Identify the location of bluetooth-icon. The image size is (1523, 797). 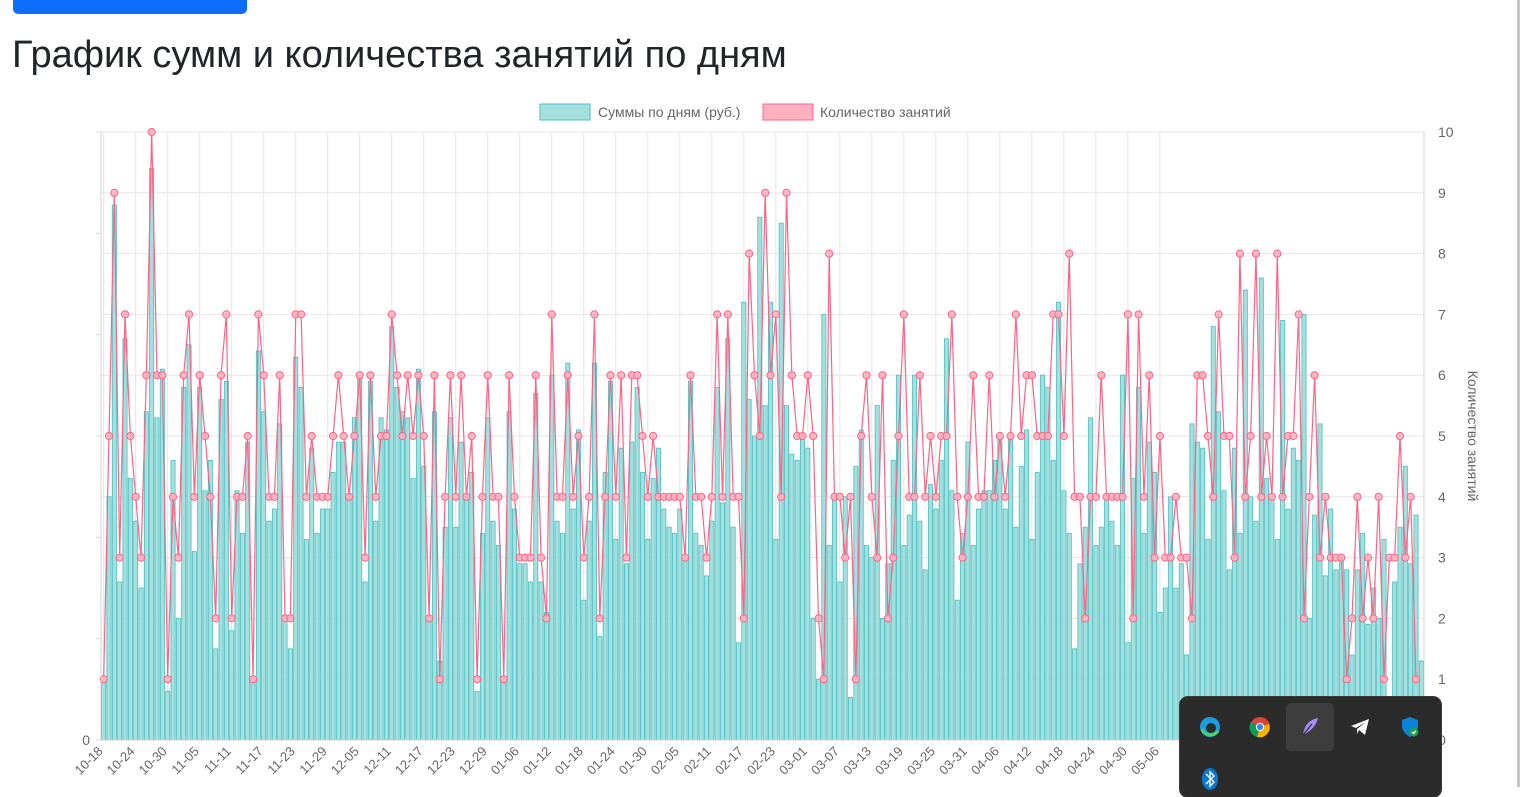
(1210, 779).